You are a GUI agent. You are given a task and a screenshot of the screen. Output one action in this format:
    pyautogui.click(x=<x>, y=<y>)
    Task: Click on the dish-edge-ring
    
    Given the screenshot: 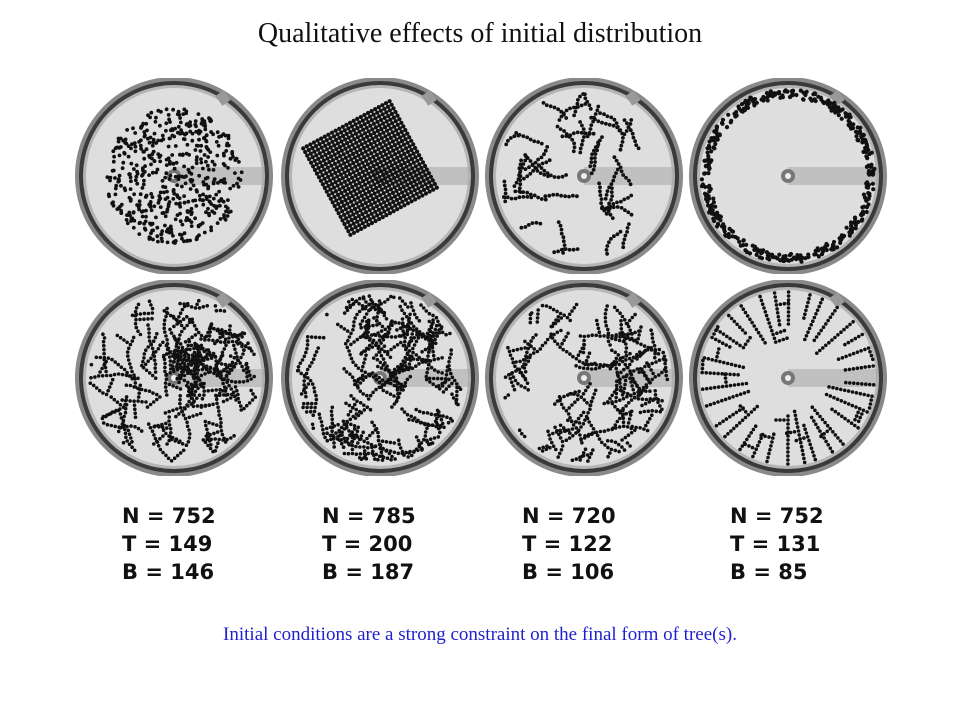 What is the action you would take?
    pyautogui.click(x=788, y=176)
    